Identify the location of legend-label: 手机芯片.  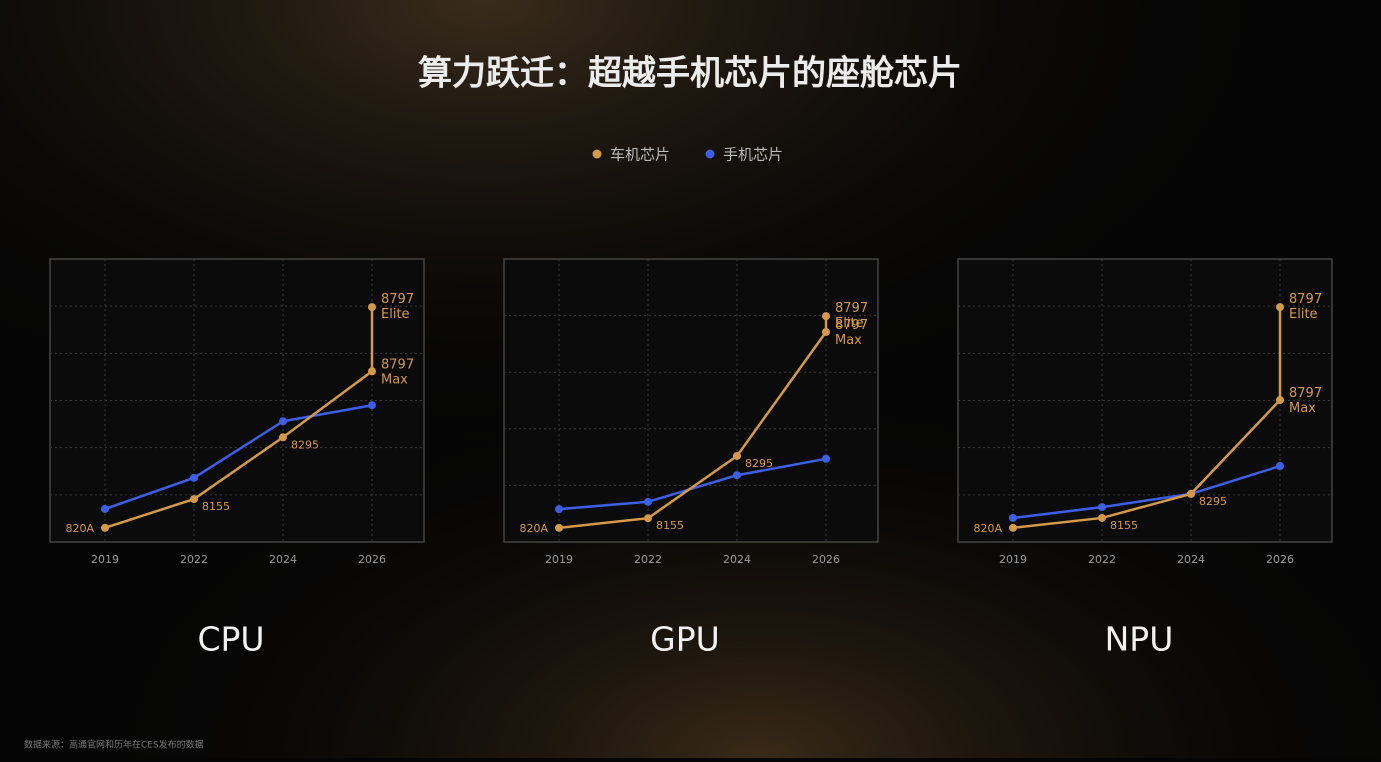
(753, 155).